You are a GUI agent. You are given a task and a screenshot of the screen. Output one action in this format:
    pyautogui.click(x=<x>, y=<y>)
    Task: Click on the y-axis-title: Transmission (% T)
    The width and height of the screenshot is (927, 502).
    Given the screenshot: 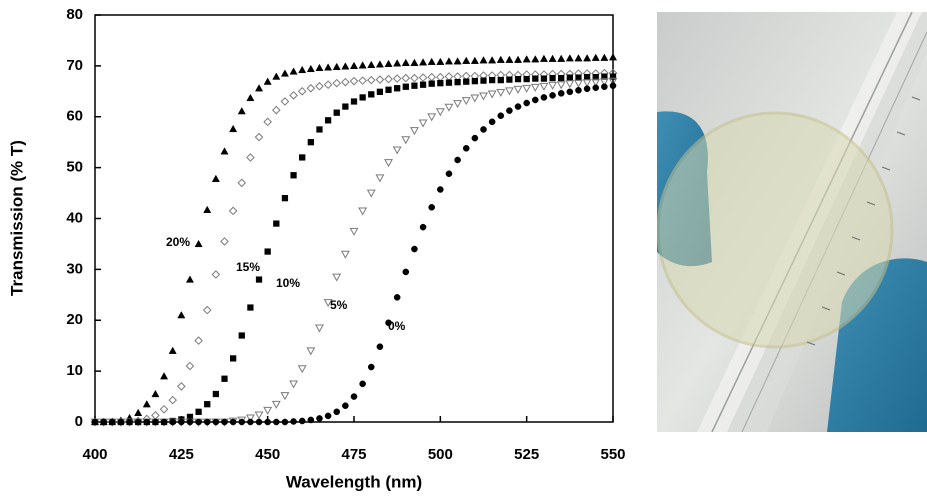 What is the action you would take?
    pyautogui.click(x=16, y=218)
    